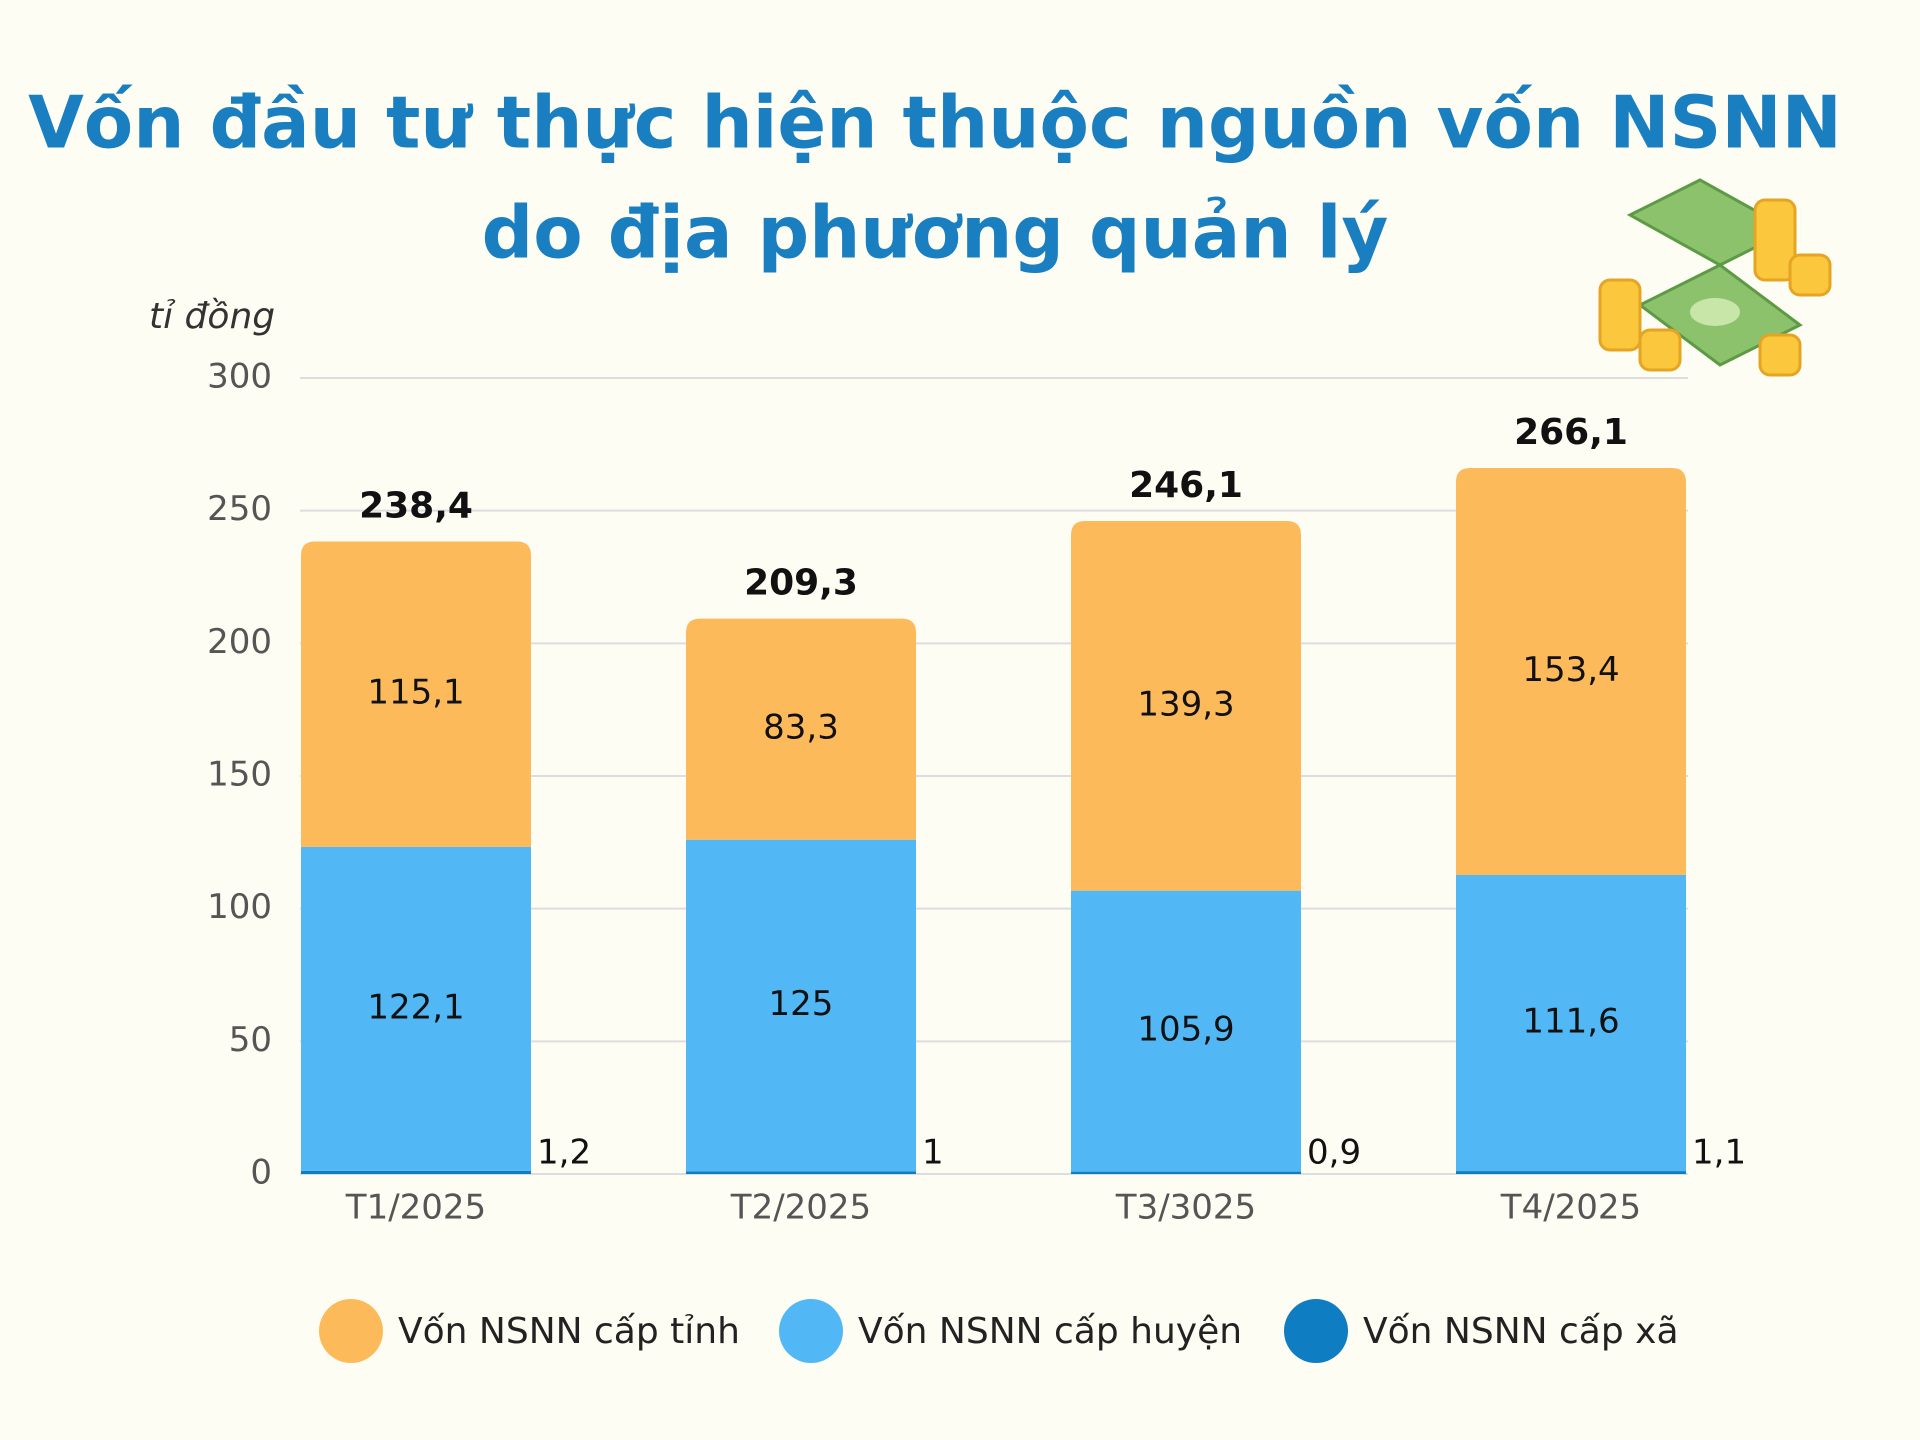 The width and height of the screenshot is (1920, 1440). Describe the element at coordinates (415, 1208) in the screenshot. I see `x-tick-label: T1/2025` at that location.